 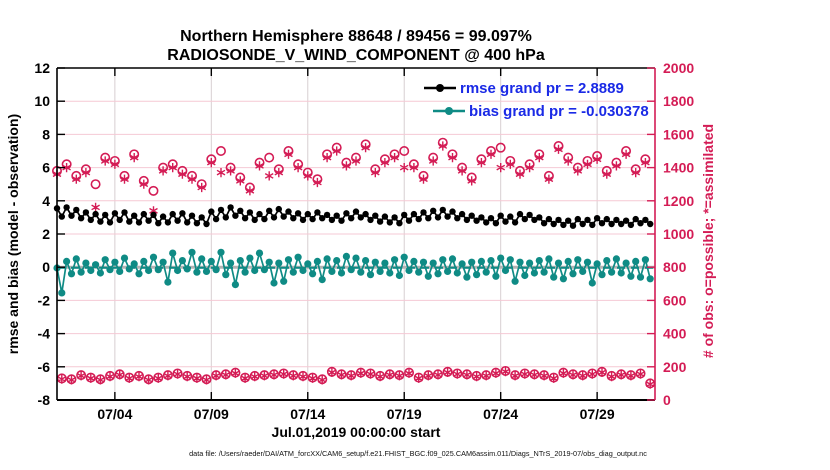 What do you see at coordinates (404, 414) in the screenshot?
I see `x-tick-label: 07/19` at bounding box center [404, 414].